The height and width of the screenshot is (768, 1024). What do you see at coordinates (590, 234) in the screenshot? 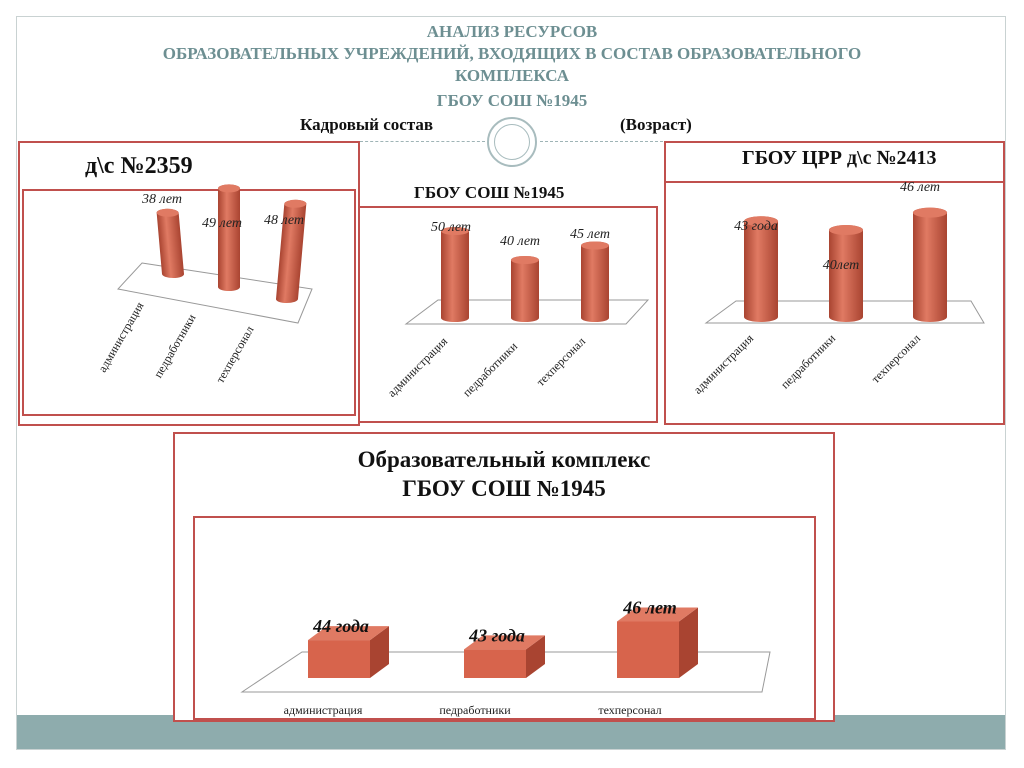
I see `data-label: 45 лет` at bounding box center [590, 234].